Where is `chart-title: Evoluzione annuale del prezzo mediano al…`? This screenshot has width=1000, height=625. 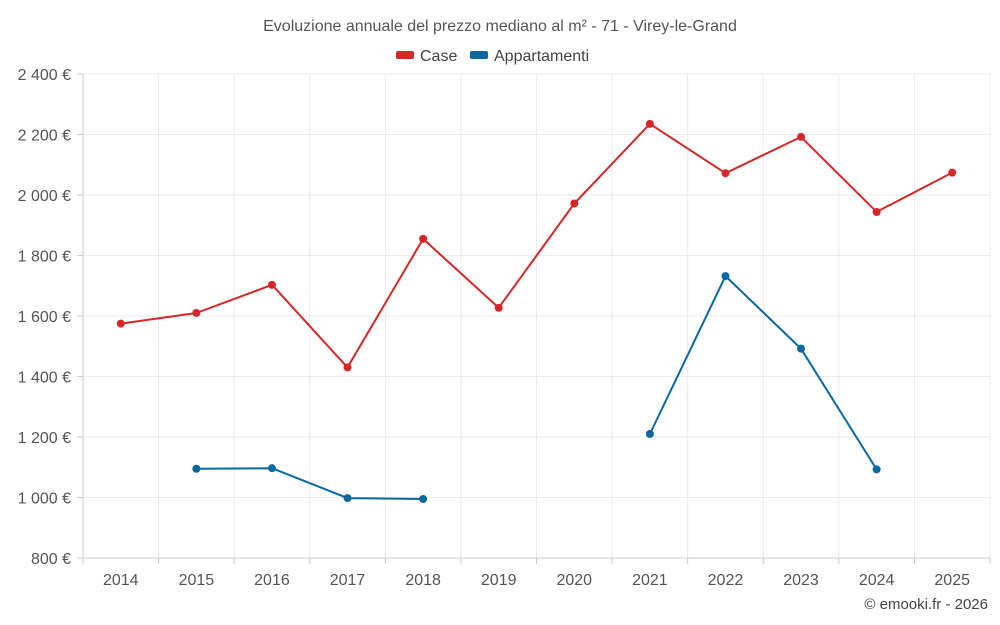 chart-title: Evoluzione annuale del prezzo mediano al… is located at coordinates (500, 26).